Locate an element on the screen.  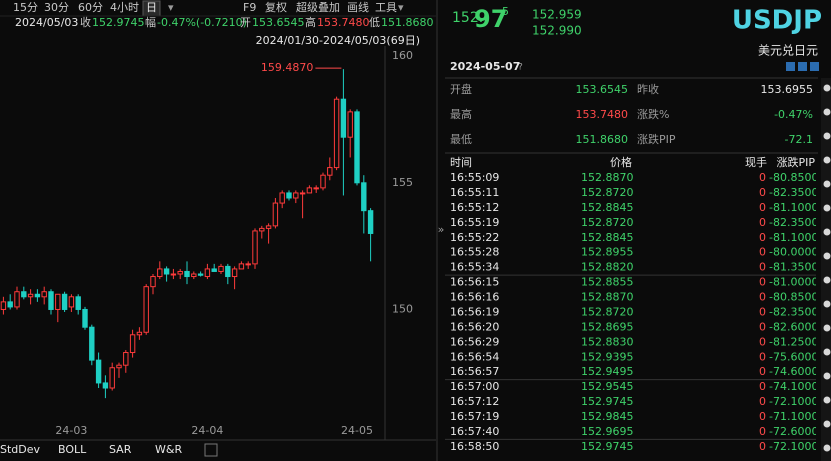
side-bar-bg is located at coordinates (826, 269).